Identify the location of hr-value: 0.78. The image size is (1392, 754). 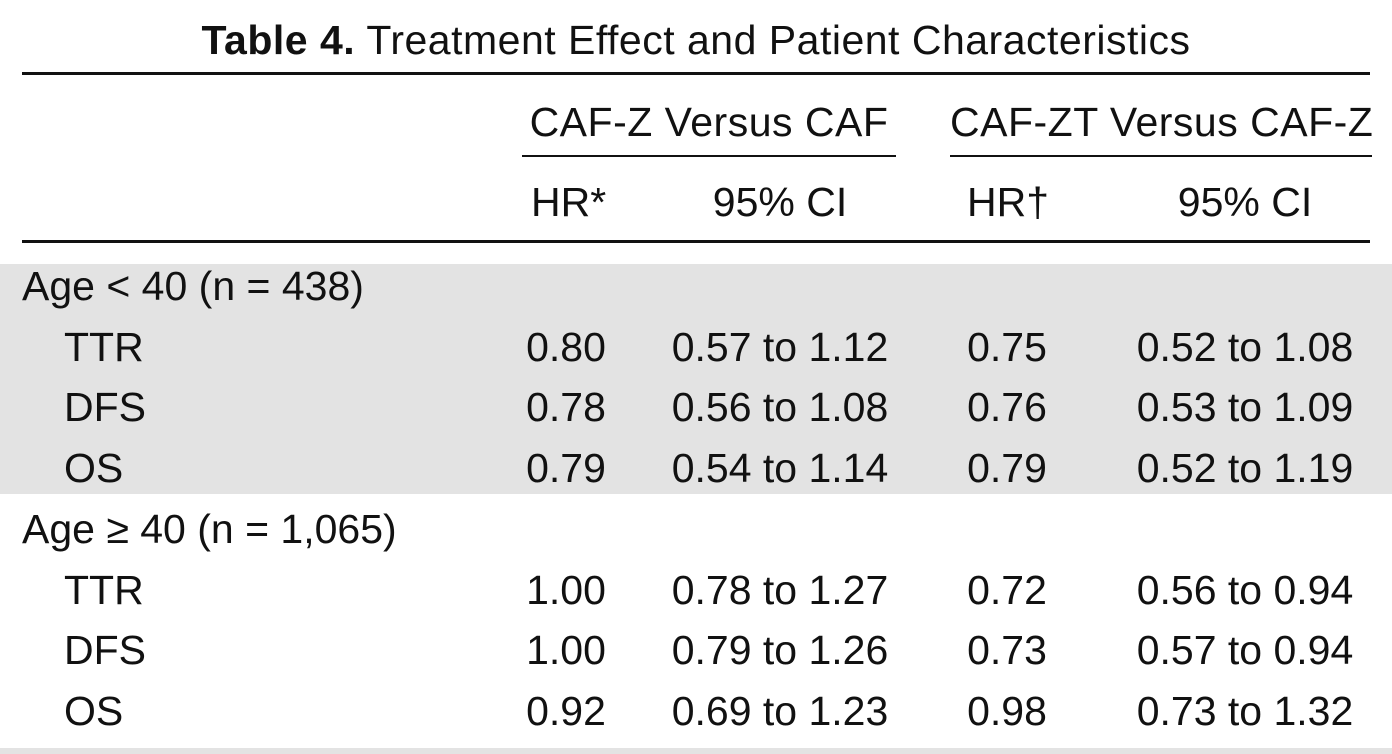
(566, 407).